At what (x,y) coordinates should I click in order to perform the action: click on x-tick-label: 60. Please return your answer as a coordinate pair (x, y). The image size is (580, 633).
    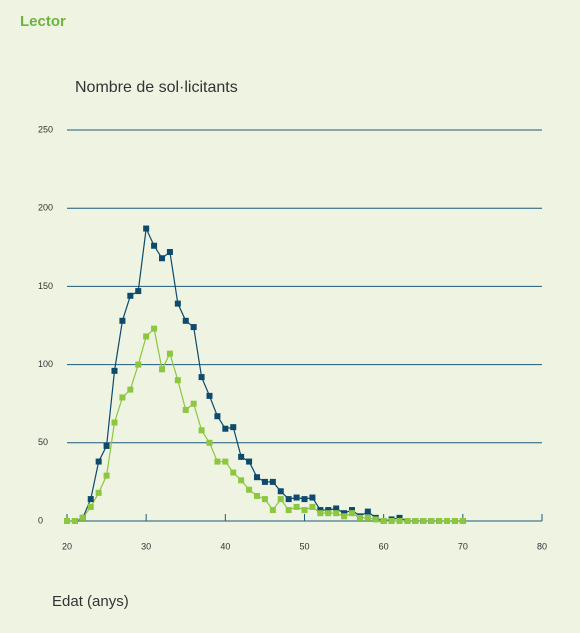
    Looking at the image, I should click on (384, 546).